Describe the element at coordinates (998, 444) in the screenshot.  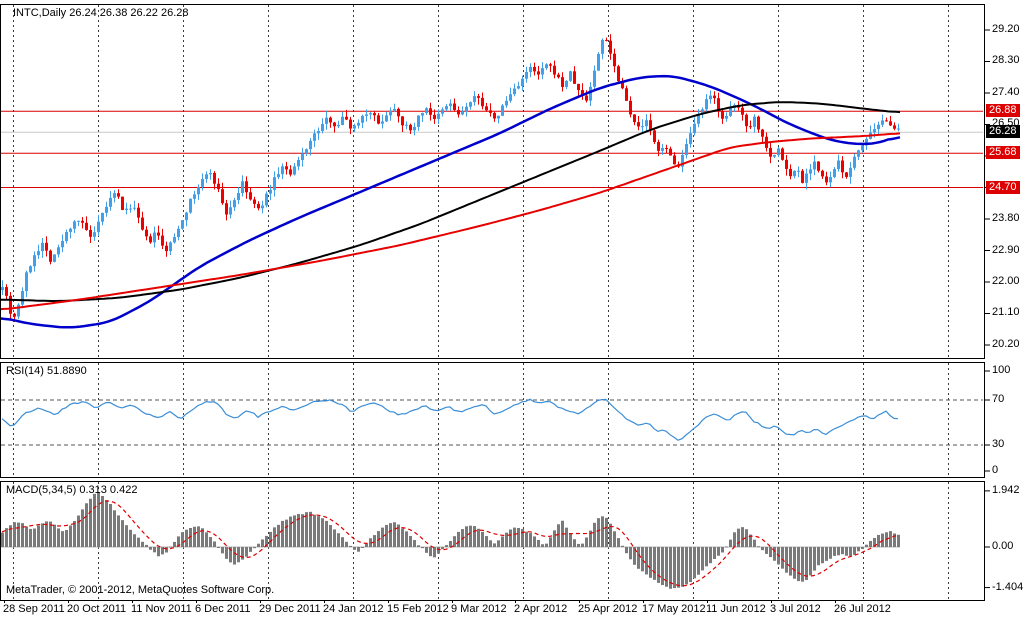
I see `rsi-tick-label: 30` at that location.